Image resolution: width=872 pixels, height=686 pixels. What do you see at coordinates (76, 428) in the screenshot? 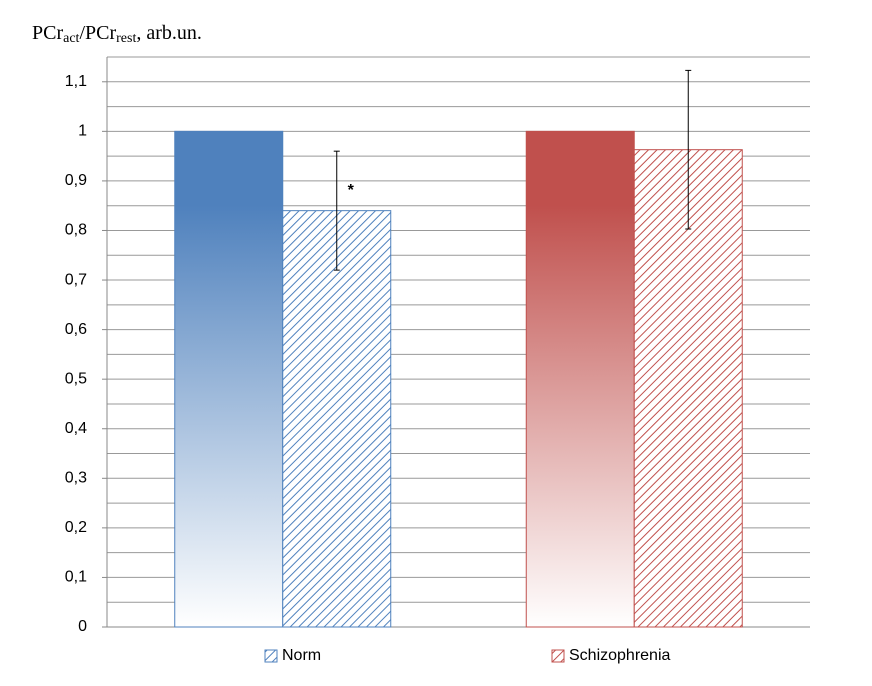
I see `y-tick-label: 0,4` at bounding box center [76, 428].